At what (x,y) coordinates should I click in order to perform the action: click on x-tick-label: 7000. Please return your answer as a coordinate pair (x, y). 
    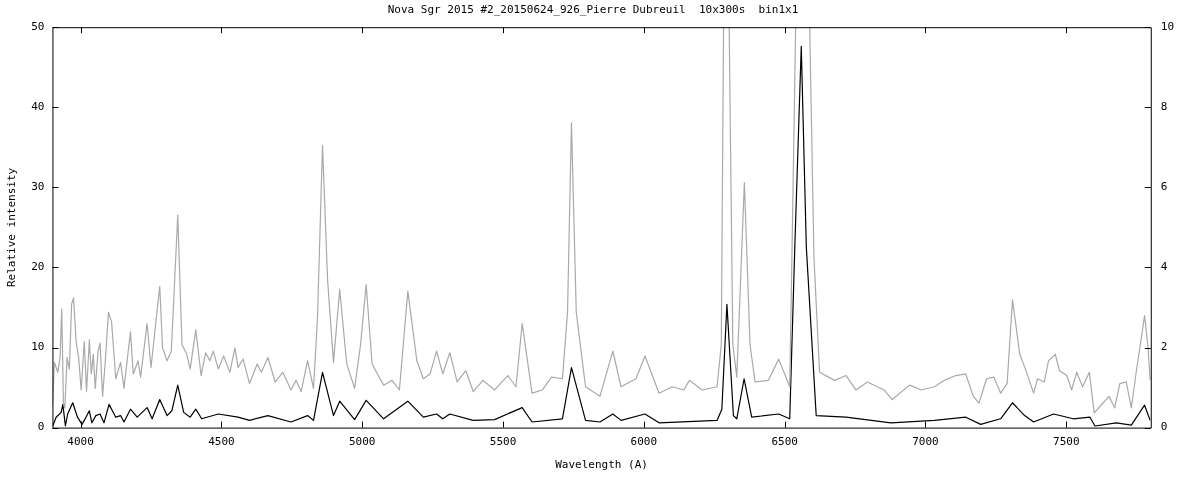
    Looking at the image, I should click on (925, 442).